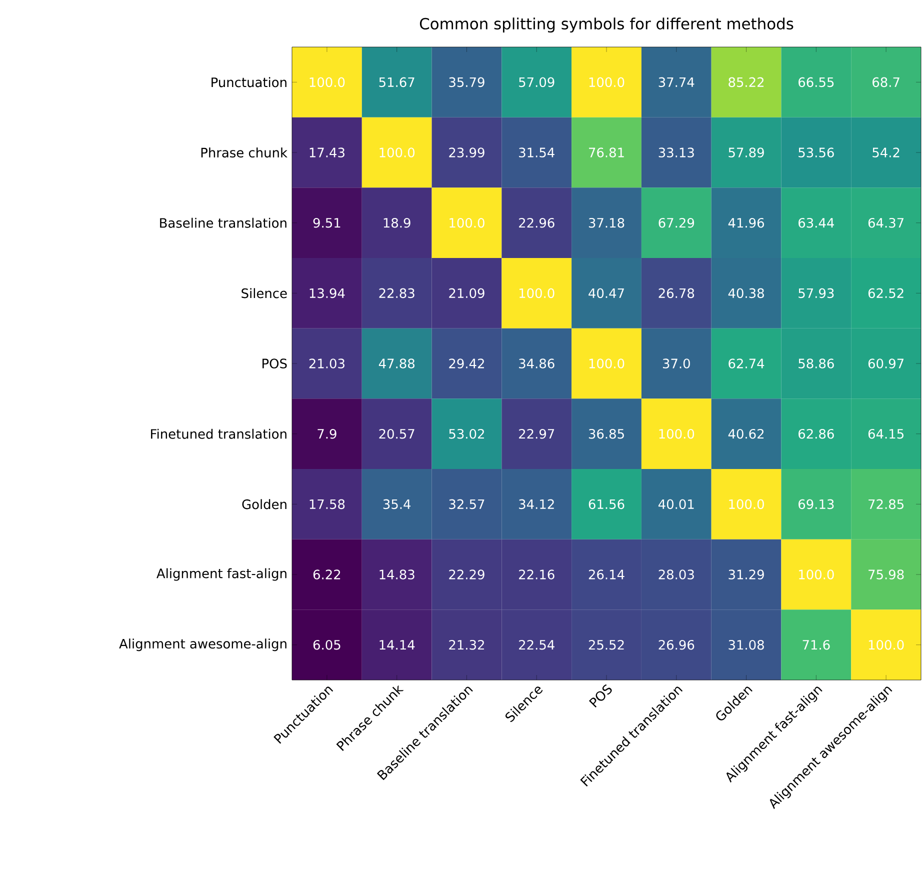 The height and width of the screenshot is (894, 923). What do you see at coordinates (816, 363) in the screenshot?
I see `data-label: 58.86` at bounding box center [816, 363].